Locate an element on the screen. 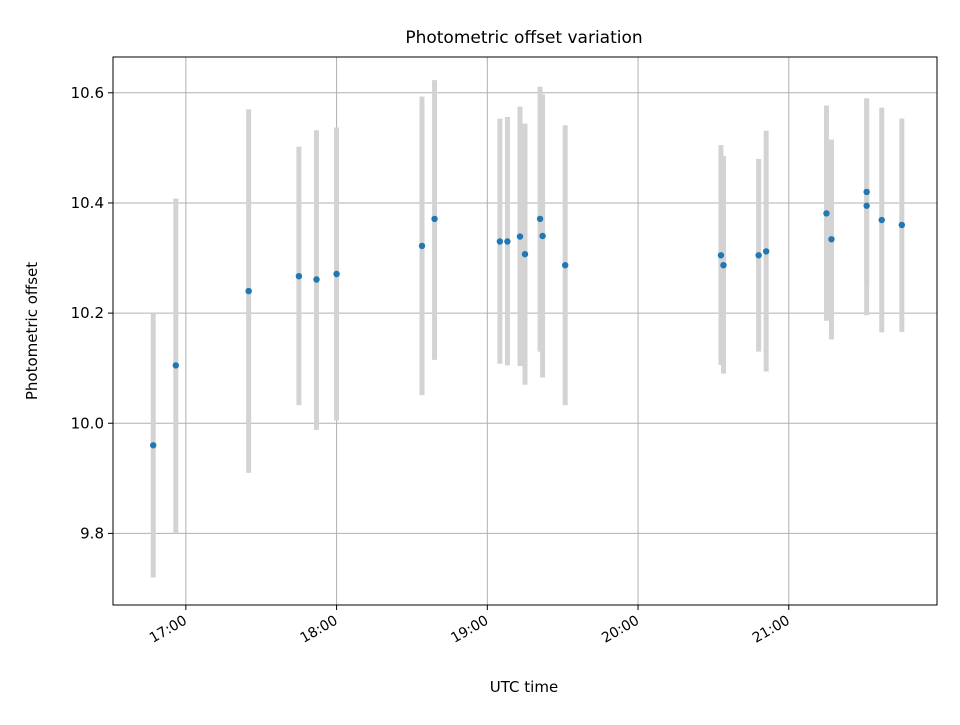 The image size is (960, 725). y-tick-label: 10.2 is located at coordinates (87, 313).